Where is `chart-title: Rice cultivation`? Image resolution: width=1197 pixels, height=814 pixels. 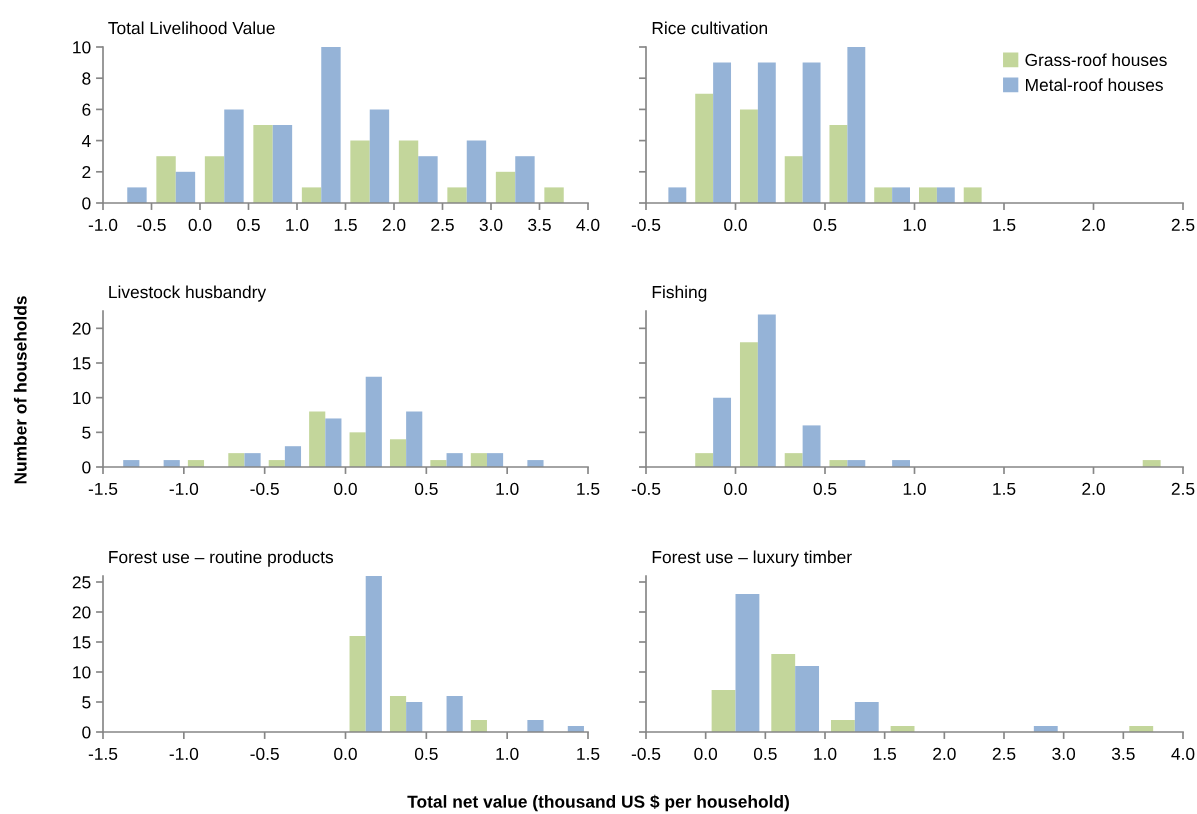
chart-title: Rice cultivation is located at coordinates (709, 28).